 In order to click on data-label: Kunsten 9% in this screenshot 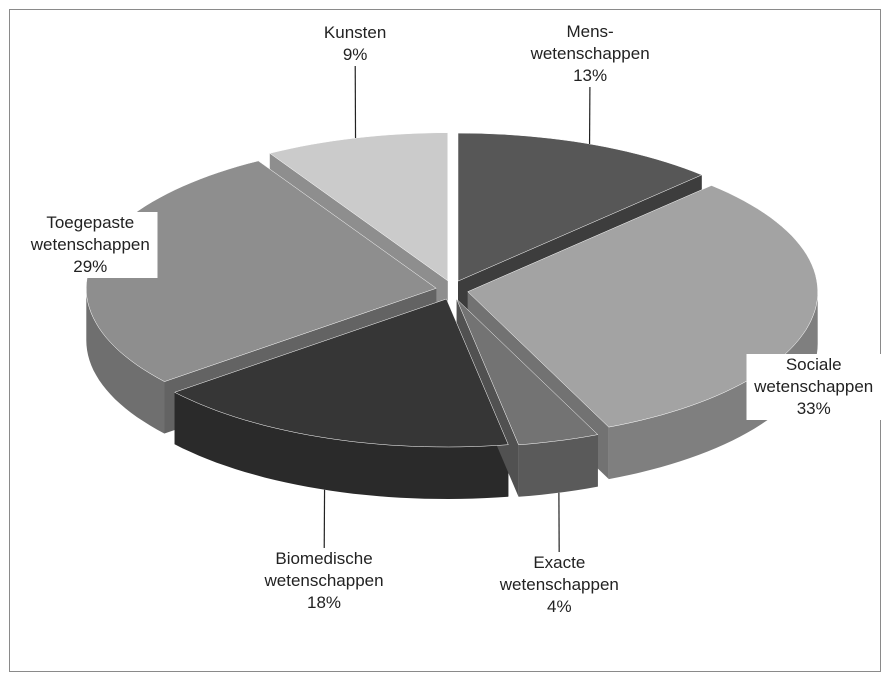, I will do `click(355, 44)`.